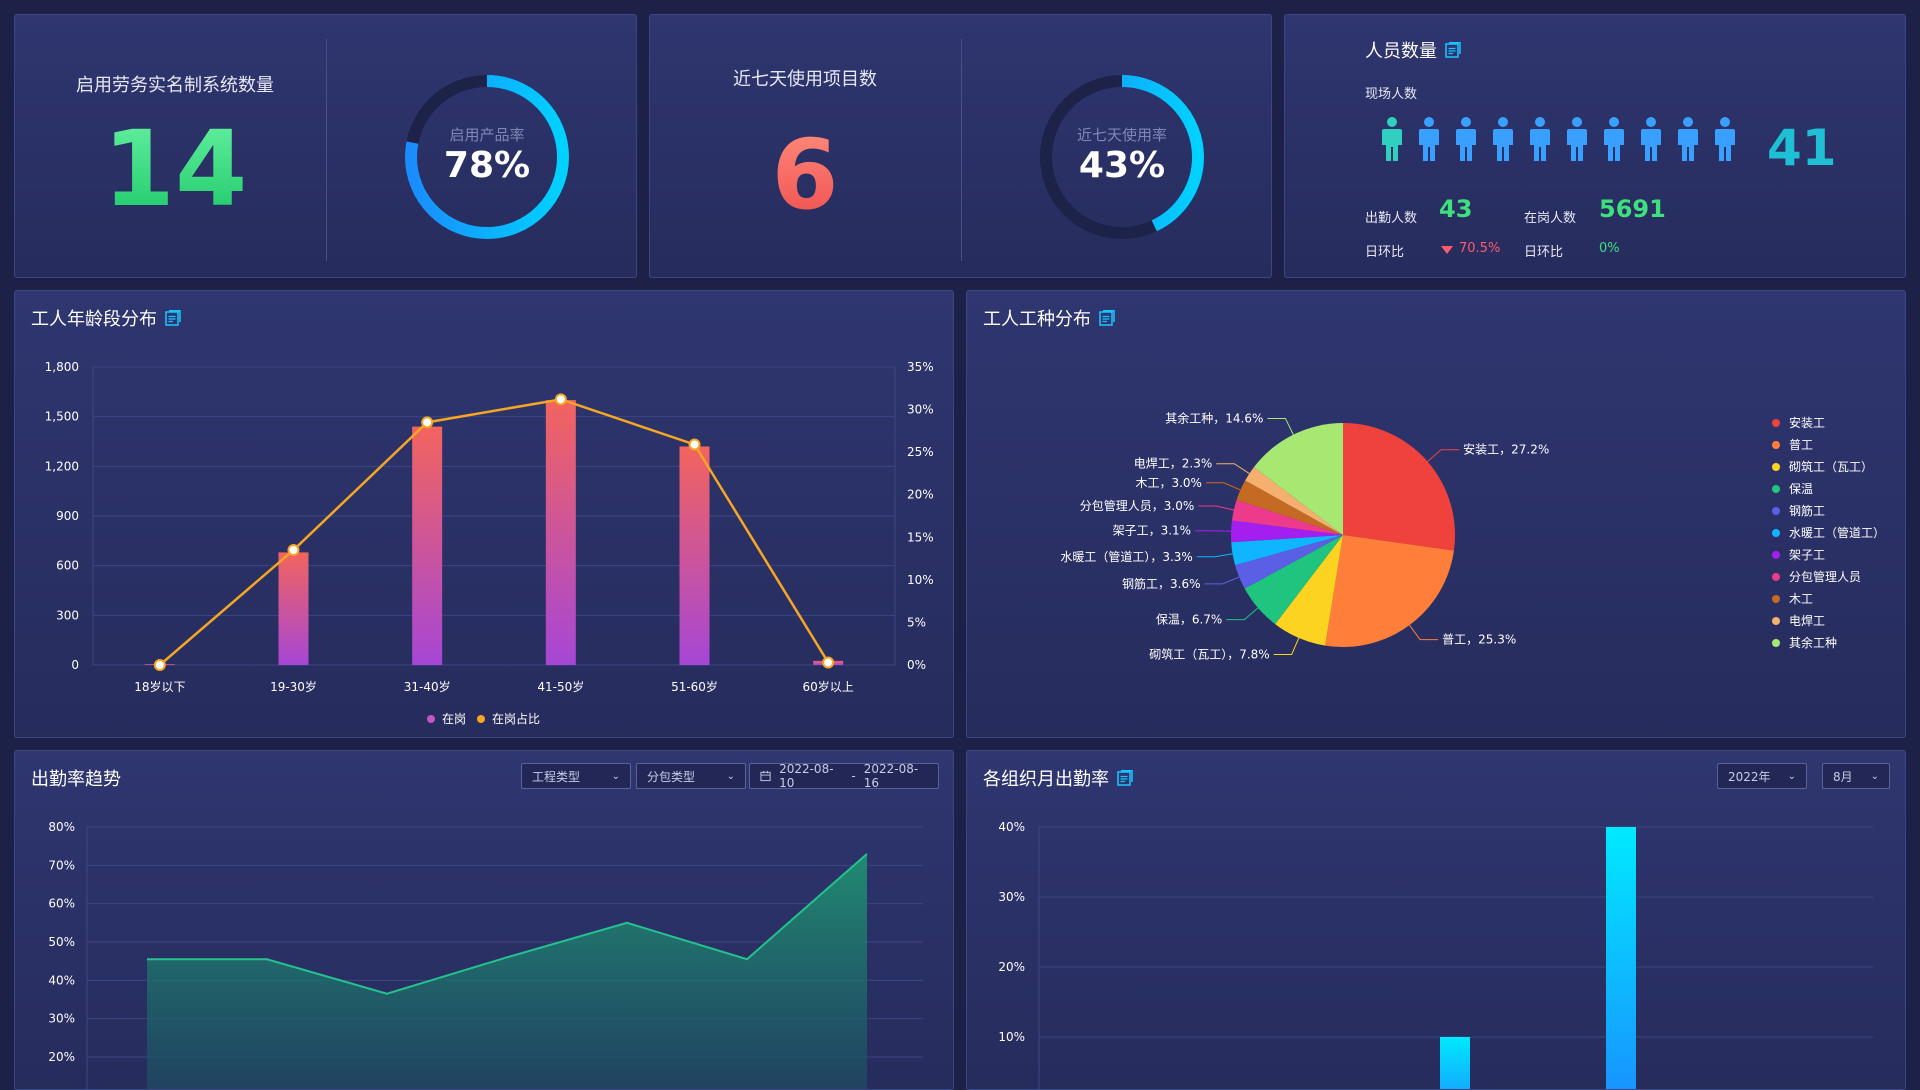 The image size is (1920, 1090). I want to click on kpi1-gauge-label: 启用产品率, so click(486, 135).